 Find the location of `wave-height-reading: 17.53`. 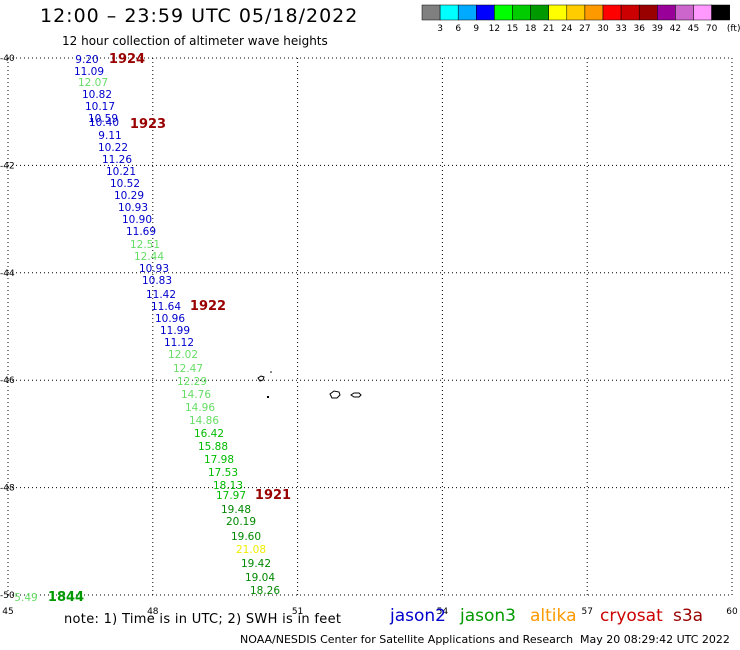

wave-height-reading: 17.53 is located at coordinates (223, 473).